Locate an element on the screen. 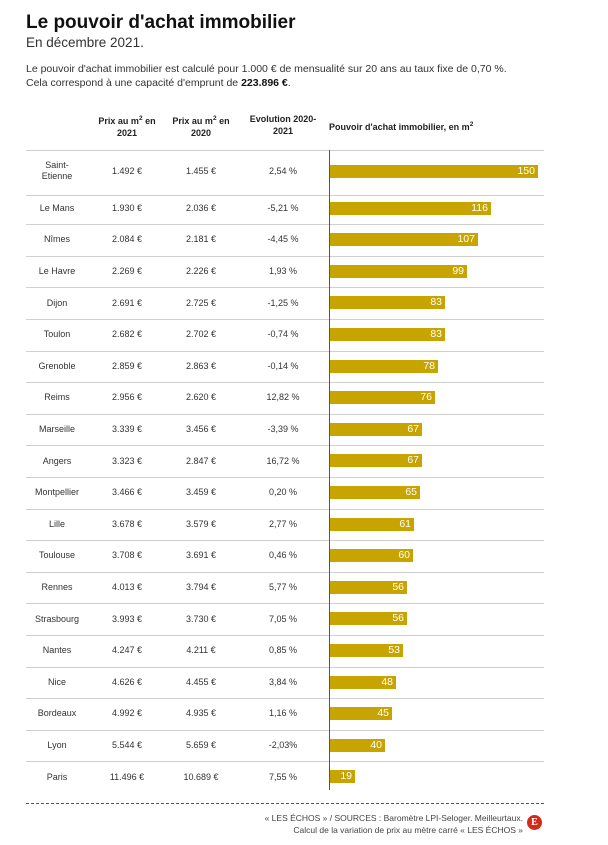 The image size is (608, 845). col3-label-a: Evolution 2020- is located at coordinates (283, 119).